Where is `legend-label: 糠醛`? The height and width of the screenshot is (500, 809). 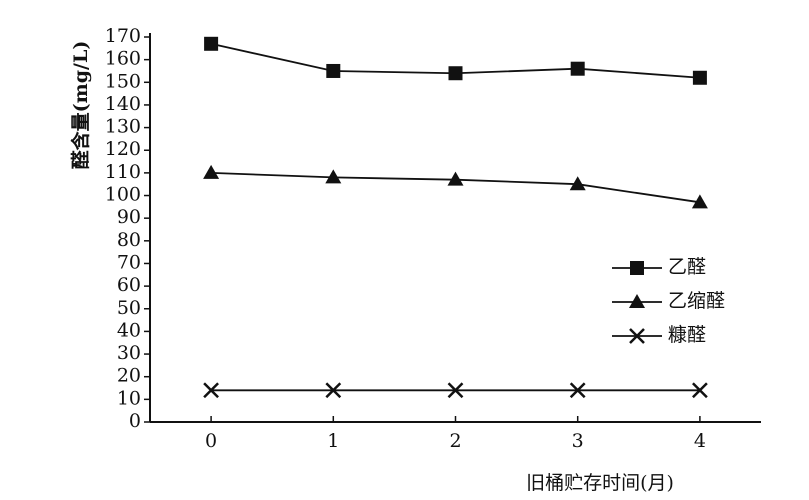
legend-label: 糠醛 is located at coordinates (687, 334).